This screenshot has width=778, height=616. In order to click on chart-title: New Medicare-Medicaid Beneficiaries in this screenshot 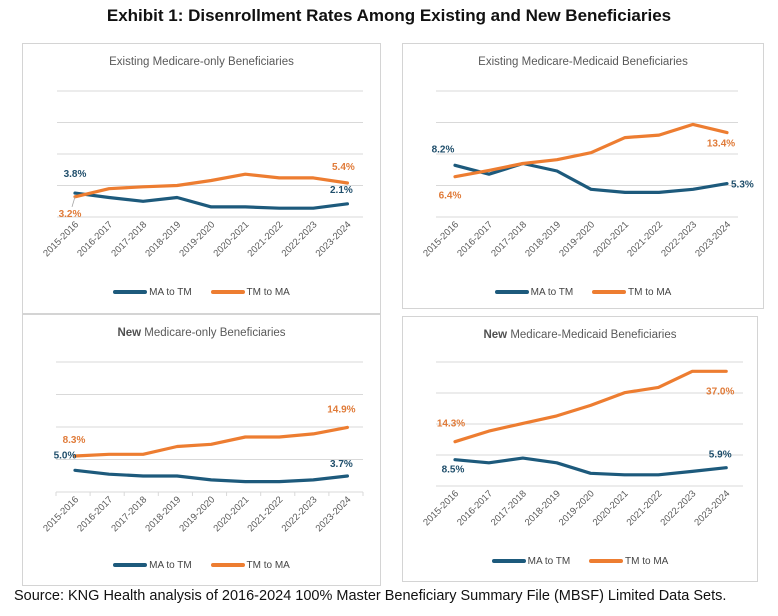, I will do `click(580, 335)`.